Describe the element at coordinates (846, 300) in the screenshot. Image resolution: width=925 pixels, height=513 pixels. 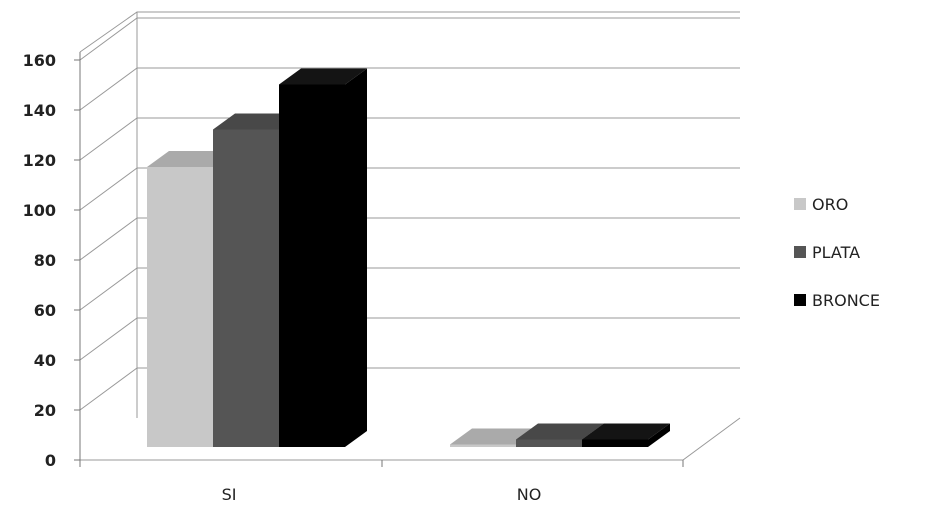
I see `legend-label: BRONCE` at that location.